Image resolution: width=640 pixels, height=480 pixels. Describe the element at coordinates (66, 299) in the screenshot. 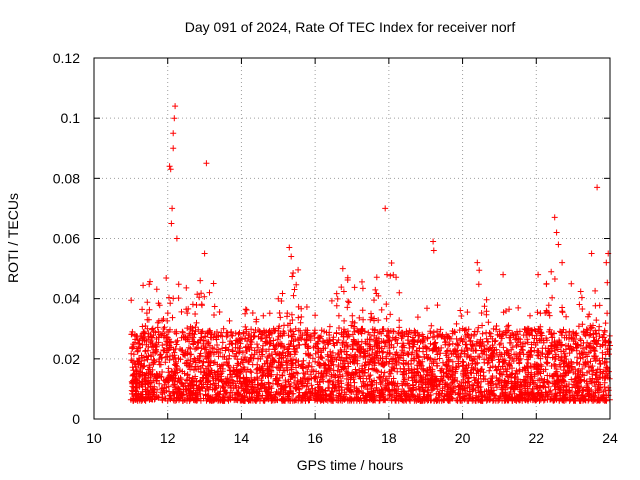

I see `y-tick-label: 0.04` at that location.